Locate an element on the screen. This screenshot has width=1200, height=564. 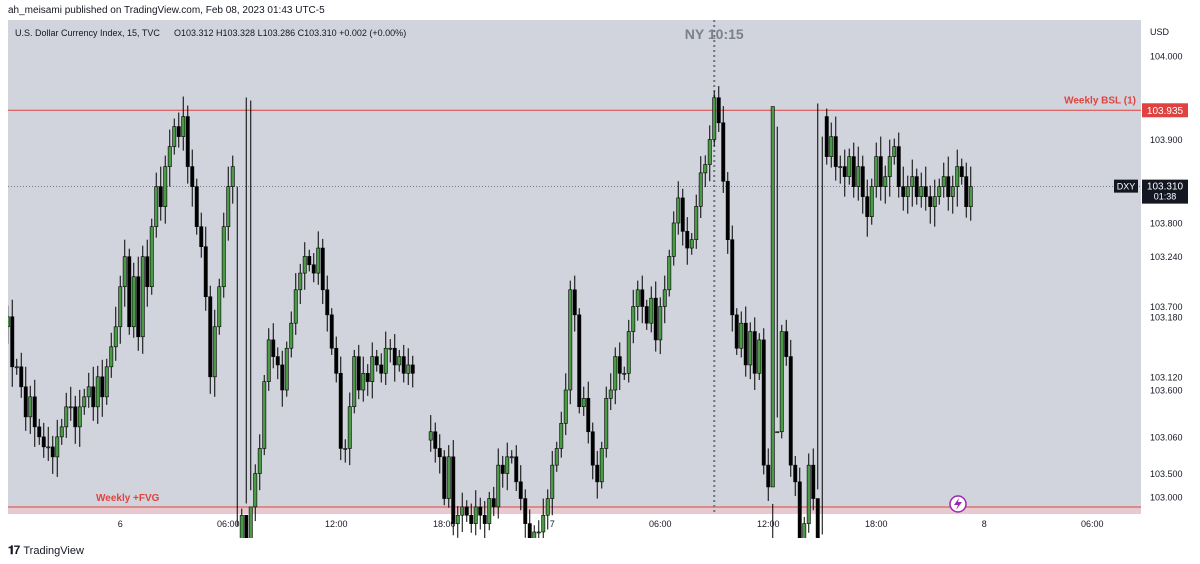
time-tick-label: 8 is located at coordinates (984, 524).